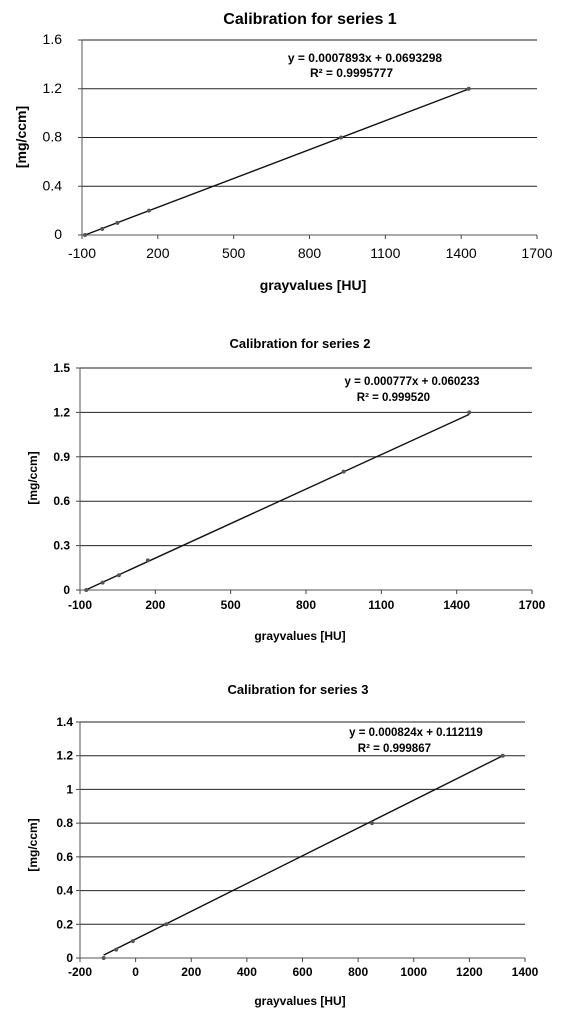 The height and width of the screenshot is (1010, 564). What do you see at coordinates (416, 733) in the screenshot?
I see `chart-3-equation: y = 0.000824x + 0.112119` at bounding box center [416, 733].